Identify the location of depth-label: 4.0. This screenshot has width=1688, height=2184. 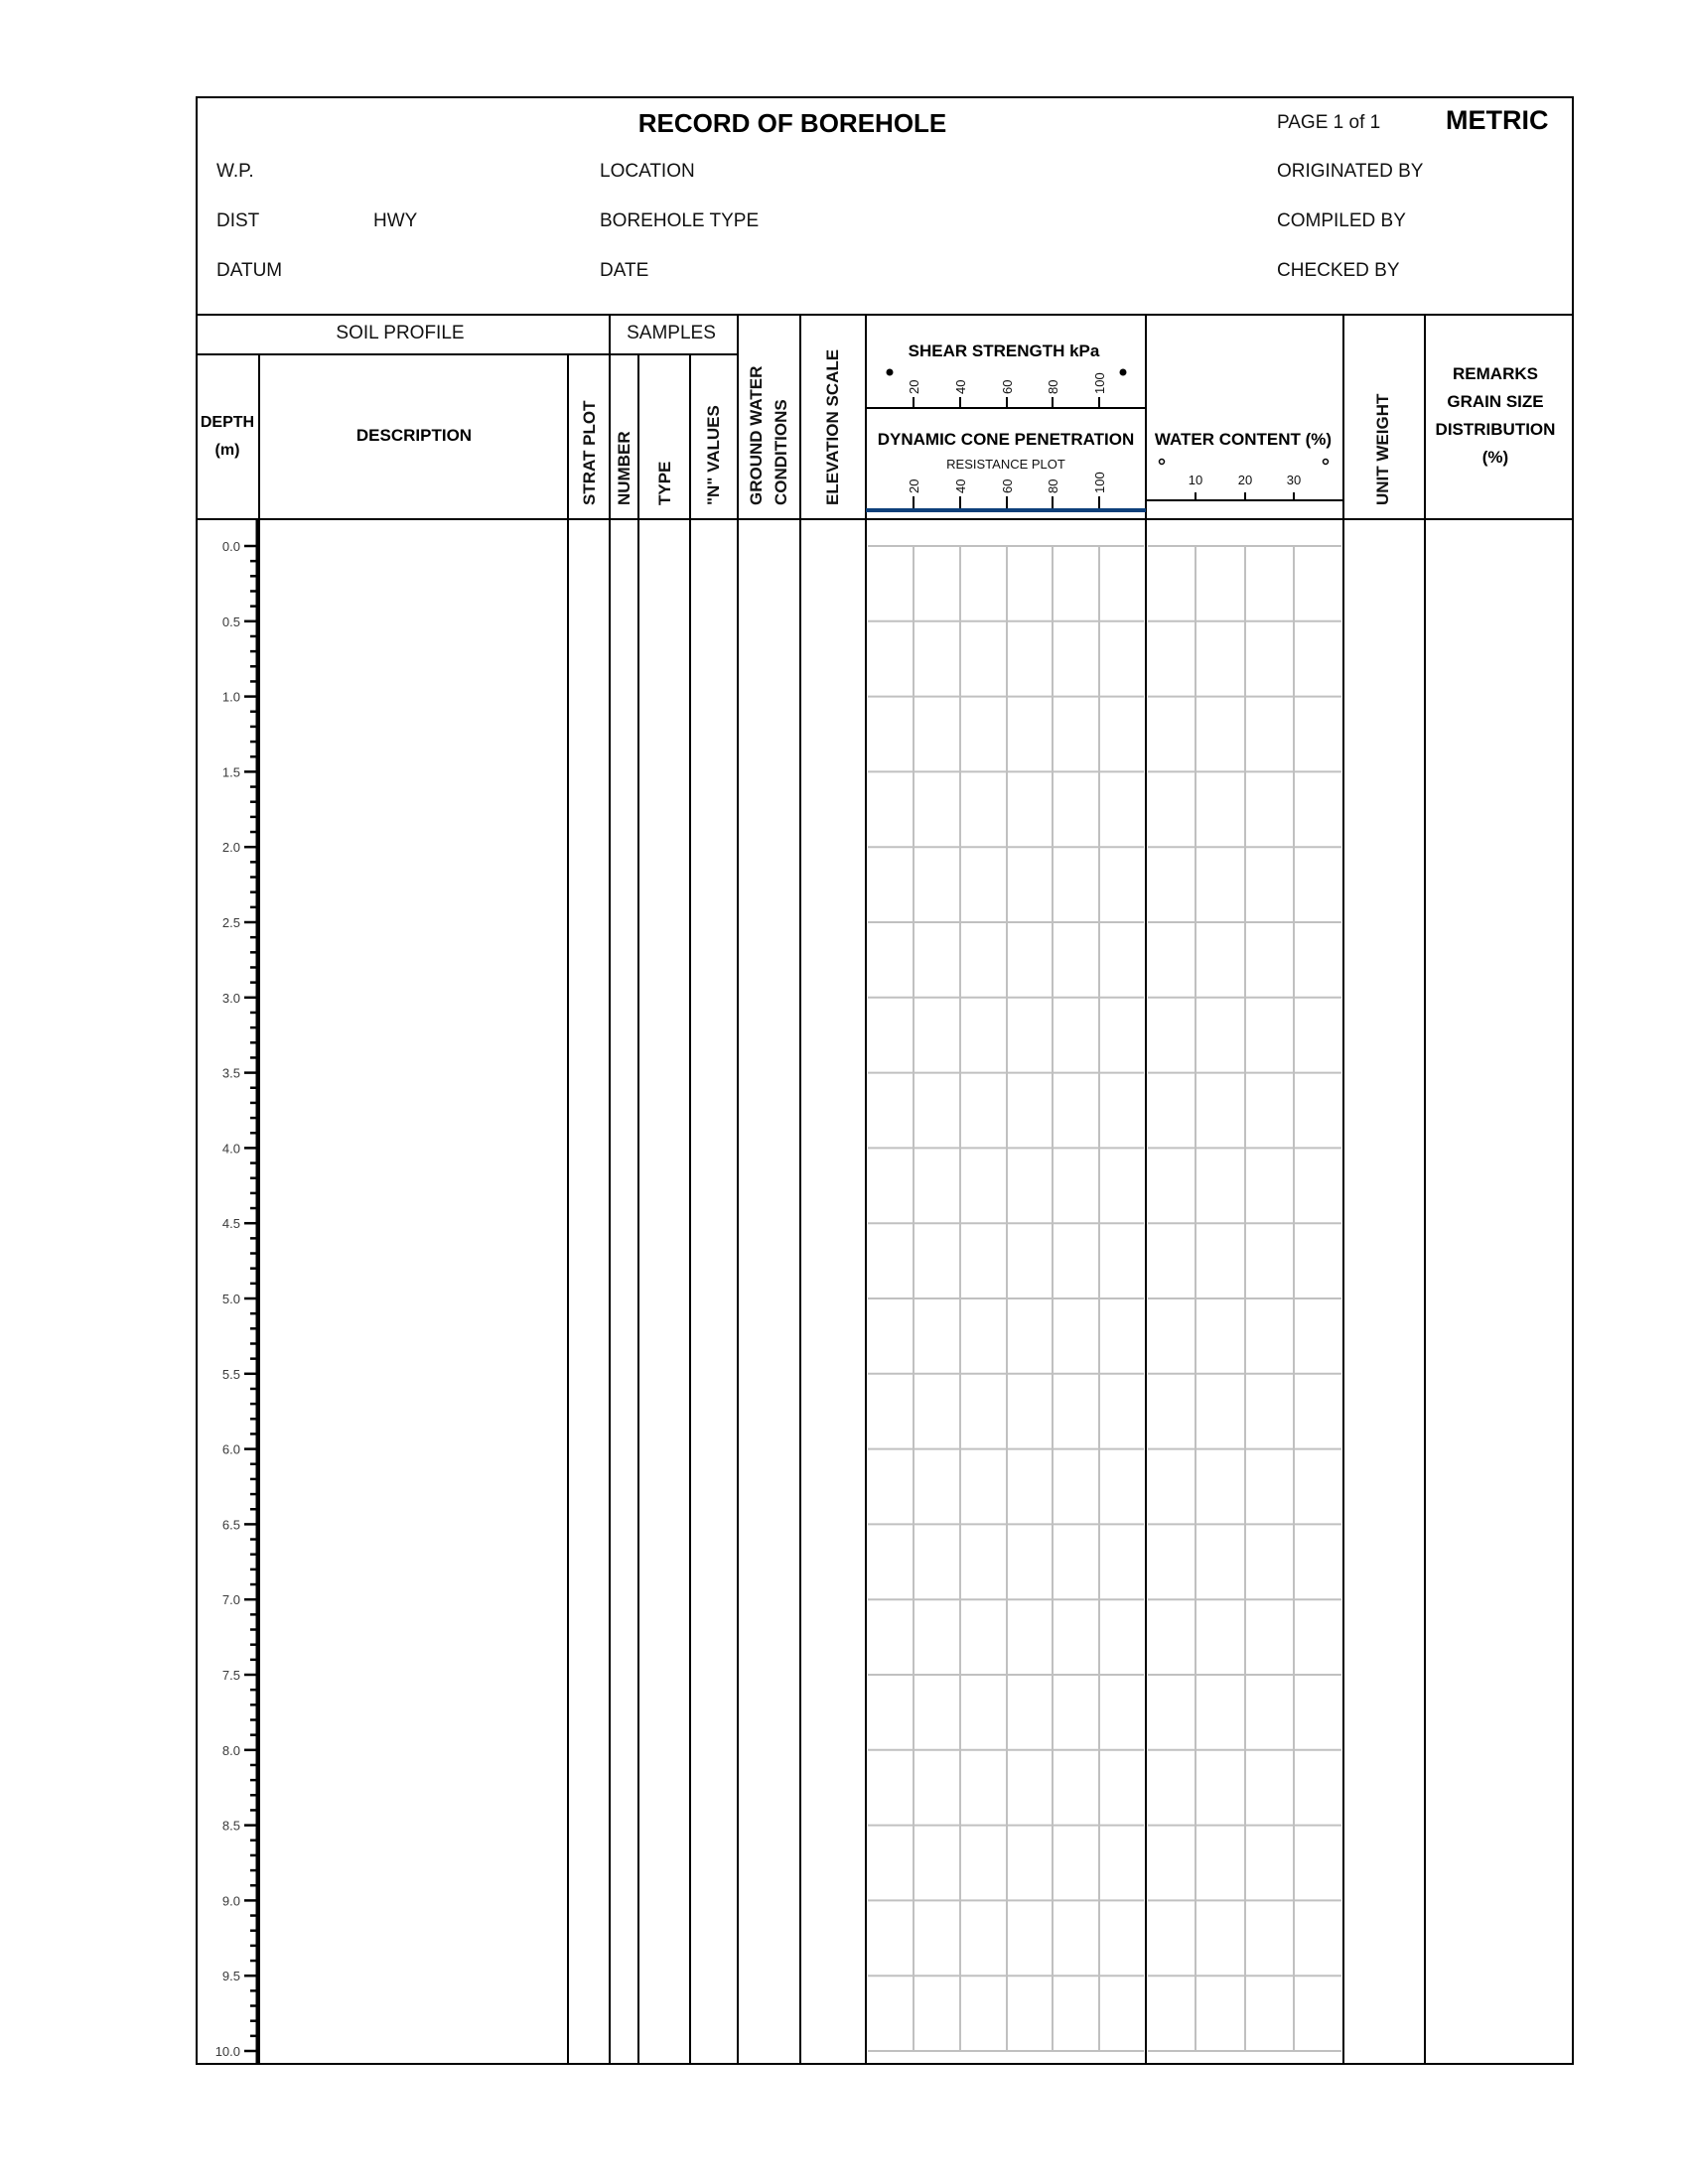
(231, 1148).